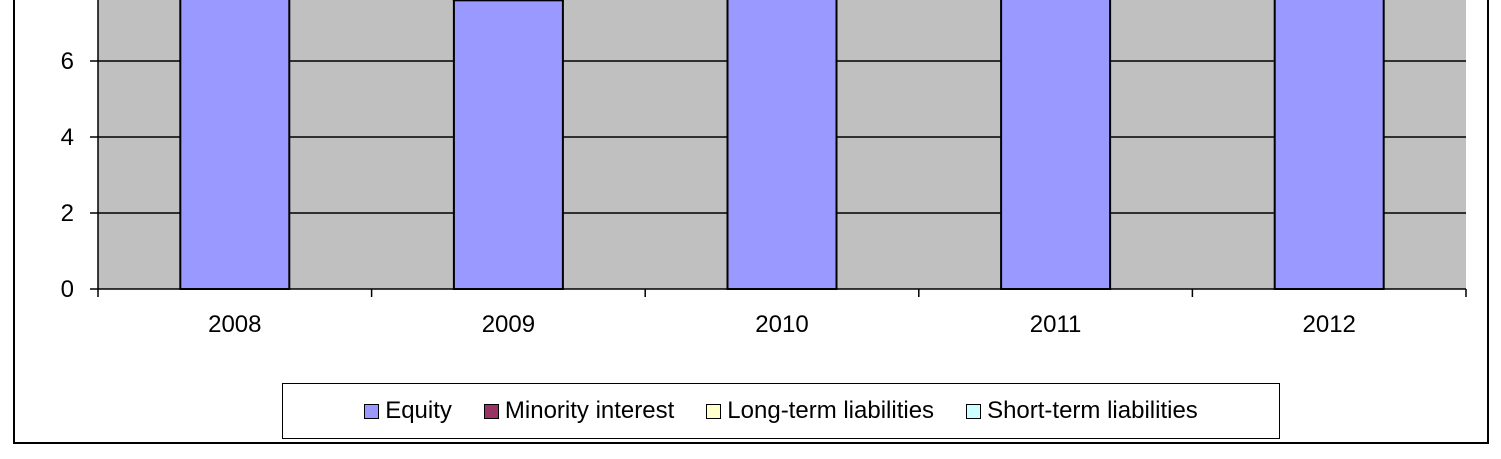  I want to click on legend-swatch-equity, so click(372, 411).